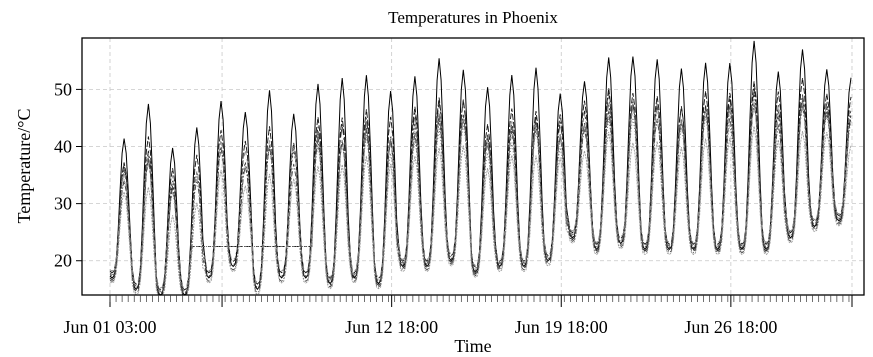  Describe the element at coordinates (63, 204) in the screenshot. I see `y-tick-label: 30` at that location.